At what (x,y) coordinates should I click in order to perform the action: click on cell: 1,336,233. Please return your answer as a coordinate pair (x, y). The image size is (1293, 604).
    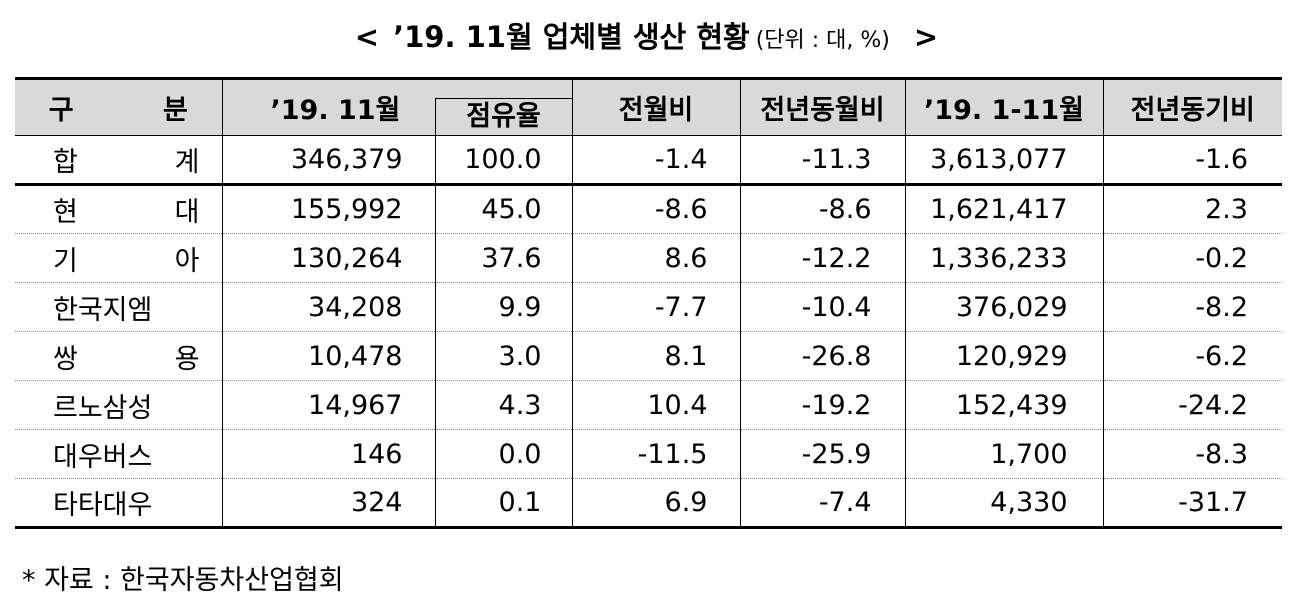
    Looking at the image, I should click on (1003, 258).